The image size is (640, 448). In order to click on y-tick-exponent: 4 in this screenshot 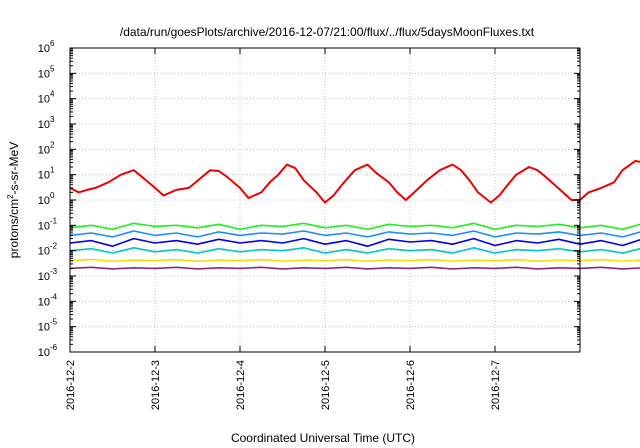, I will do `click(52, 94)`.